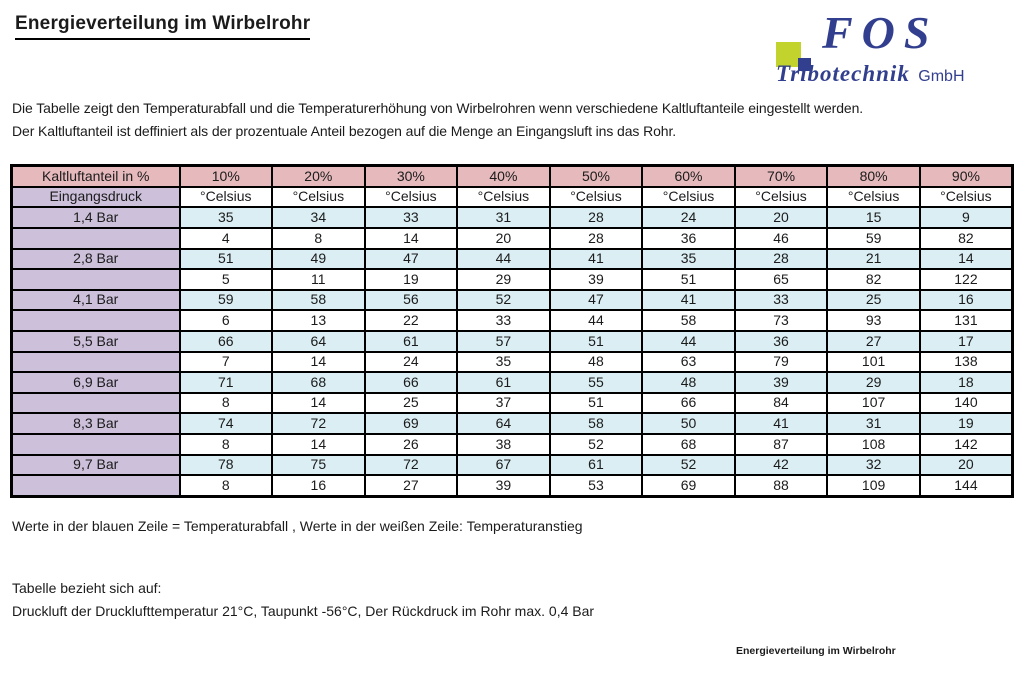  What do you see at coordinates (503, 320) in the screenshot?
I see `temp-rise-cell: 33` at bounding box center [503, 320].